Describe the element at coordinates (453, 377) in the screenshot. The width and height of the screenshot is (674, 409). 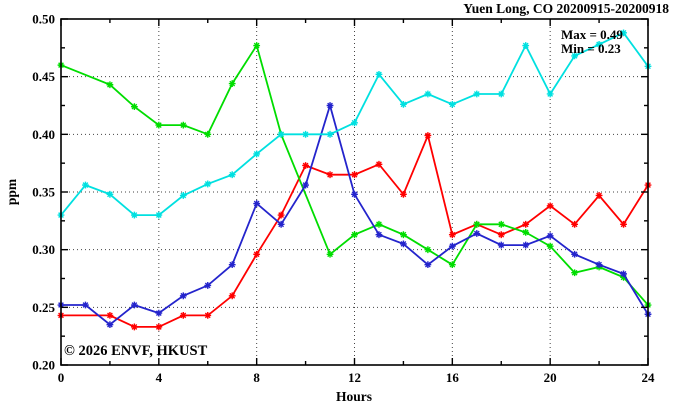
I see `x-tick-label: 16` at that location.